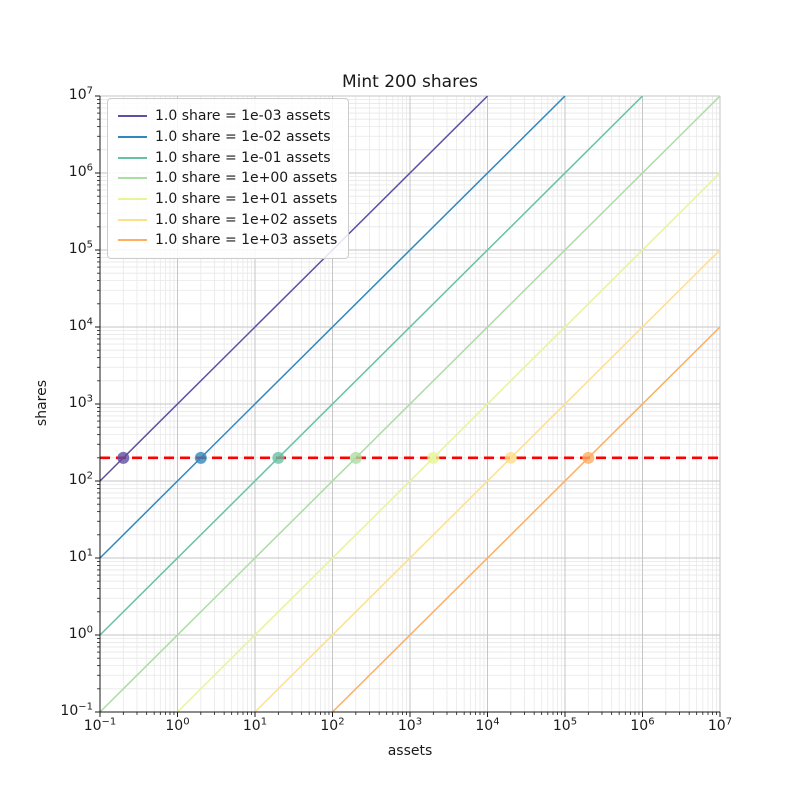 This screenshot has width=800, height=800. Describe the element at coordinates (80, 633) in the screenshot. I see `y-tick-label: 10⁰` at that location.